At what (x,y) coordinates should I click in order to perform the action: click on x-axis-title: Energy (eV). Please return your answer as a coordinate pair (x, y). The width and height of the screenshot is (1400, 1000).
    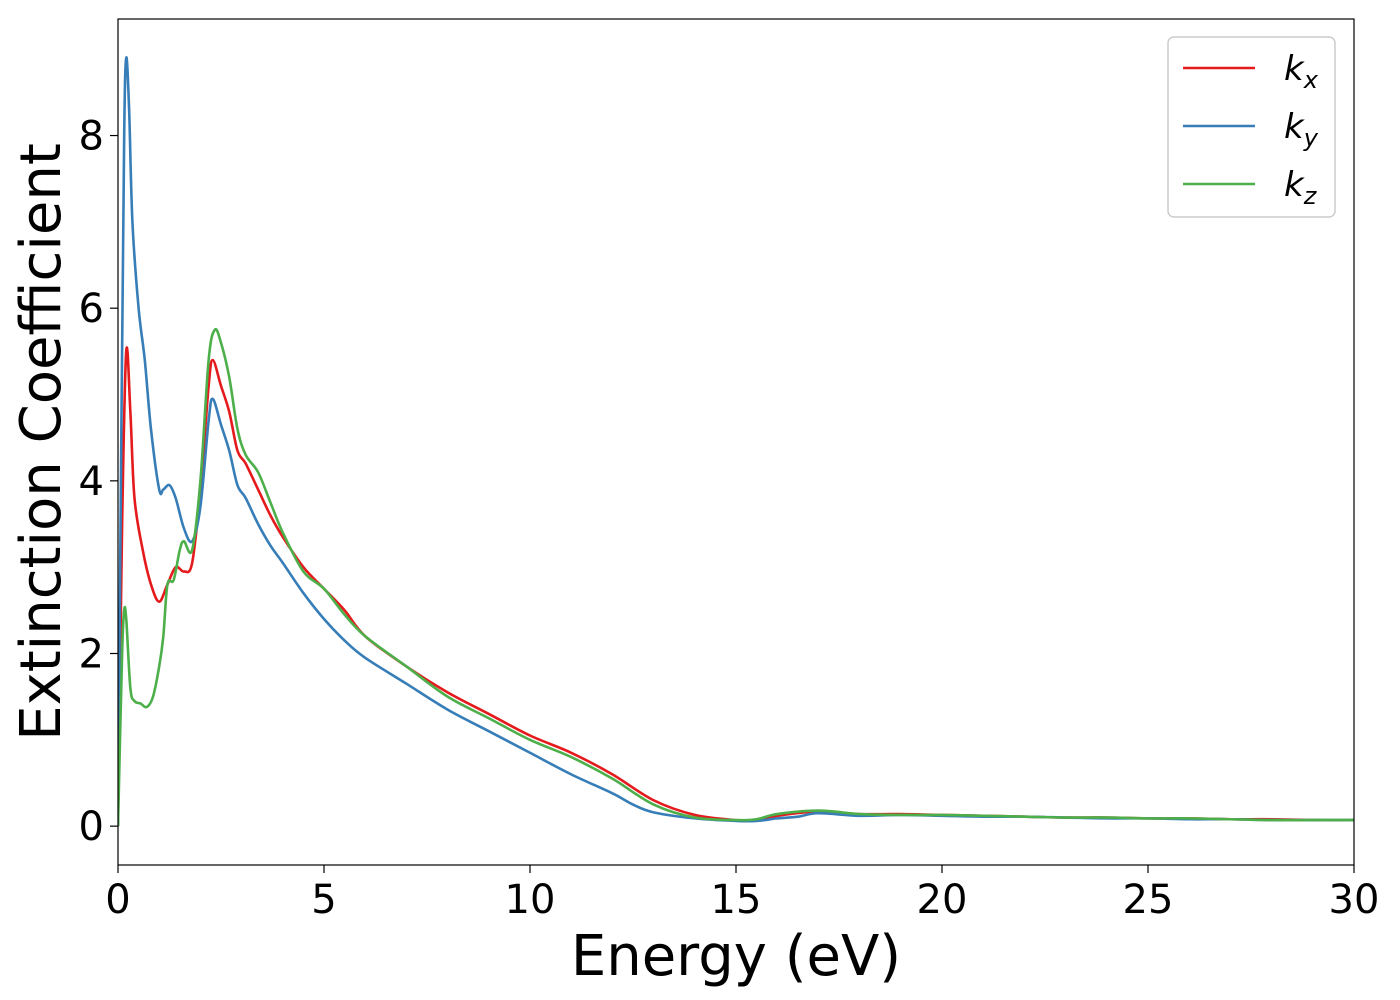
    Looking at the image, I should click on (736, 956).